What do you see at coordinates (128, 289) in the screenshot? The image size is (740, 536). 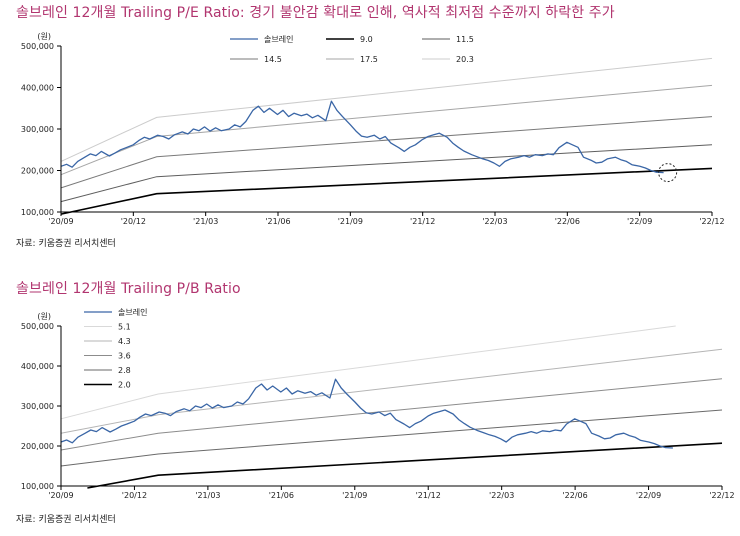 I see `pb-chart-title: 솔브레인 12개월 Trailing P/B Ratio` at bounding box center [128, 289].